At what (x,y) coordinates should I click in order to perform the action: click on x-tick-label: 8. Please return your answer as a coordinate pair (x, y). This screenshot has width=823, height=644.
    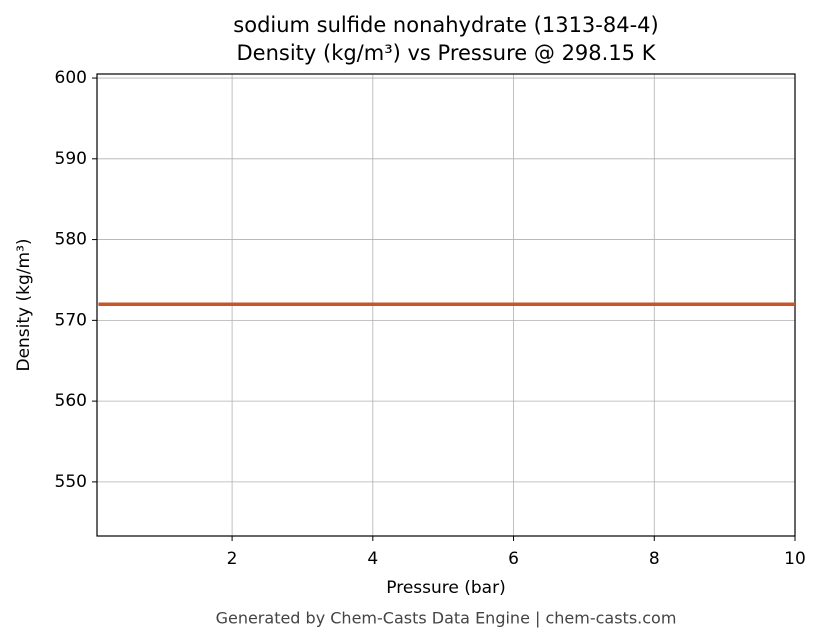
    Looking at the image, I should click on (654, 559).